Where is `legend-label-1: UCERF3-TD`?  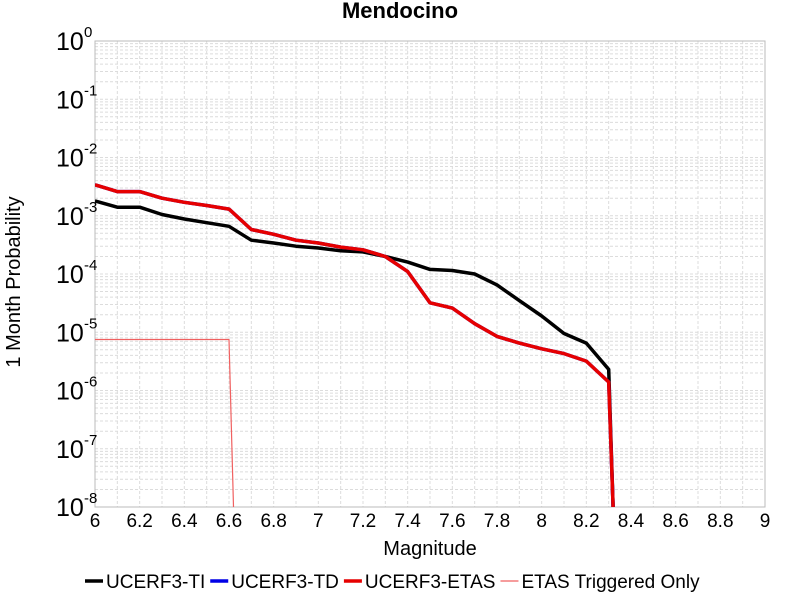 legend-label-1: UCERF3-TD is located at coordinates (285, 582).